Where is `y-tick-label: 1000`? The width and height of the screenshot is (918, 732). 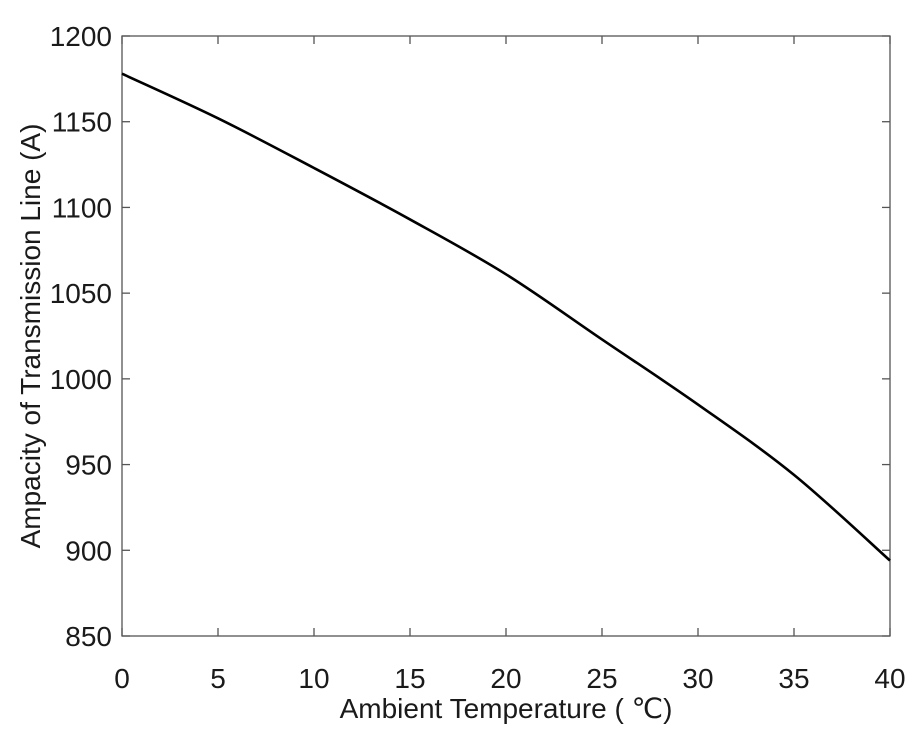 y-tick-label: 1000 is located at coordinates (81, 379).